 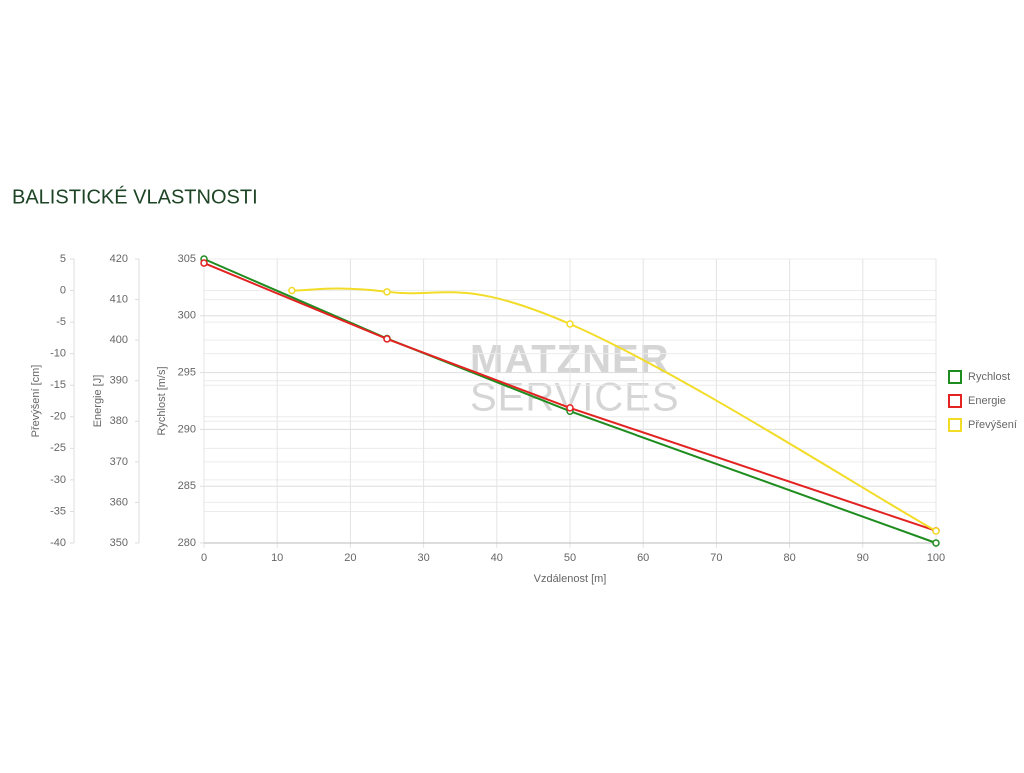 I want to click on y3-tick-label: -25, so click(x=58, y=448).